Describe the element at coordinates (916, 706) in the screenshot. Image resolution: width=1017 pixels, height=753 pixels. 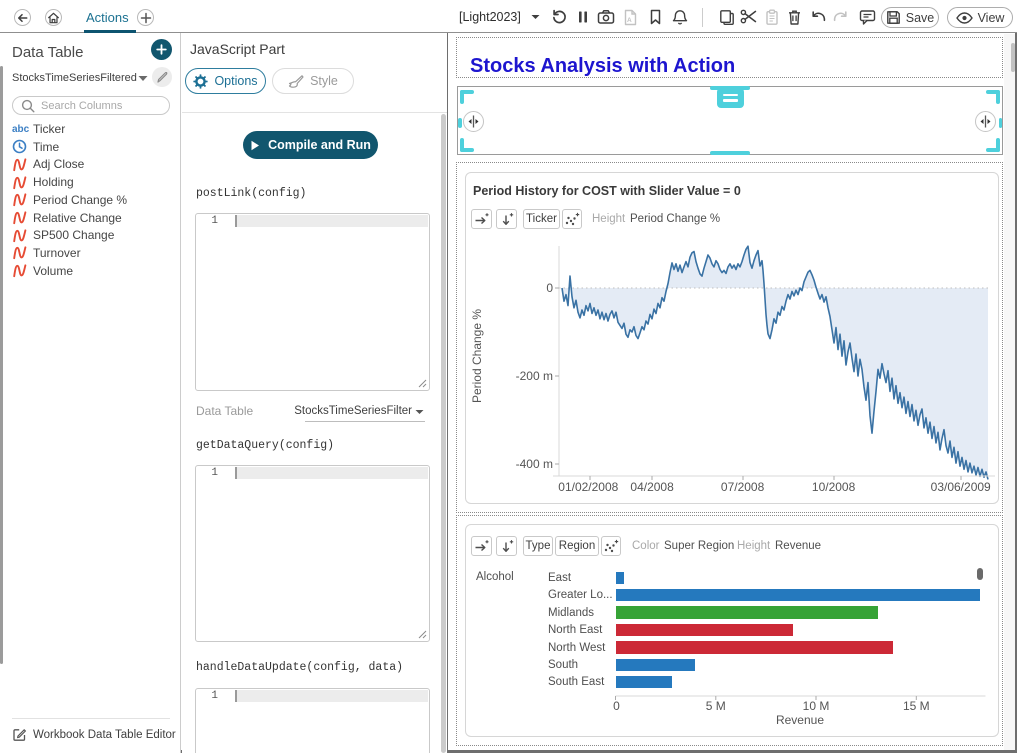
I see `svg-text: 15 M` at that location.